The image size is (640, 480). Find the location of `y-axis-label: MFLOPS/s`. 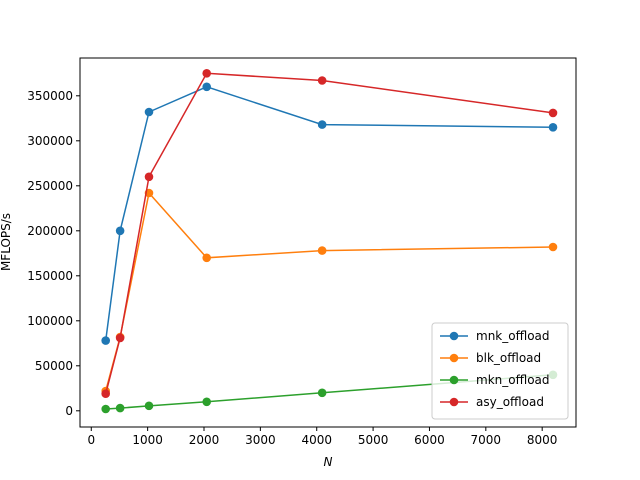

y-axis-label: MFLOPS/s is located at coordinates (6, 242).